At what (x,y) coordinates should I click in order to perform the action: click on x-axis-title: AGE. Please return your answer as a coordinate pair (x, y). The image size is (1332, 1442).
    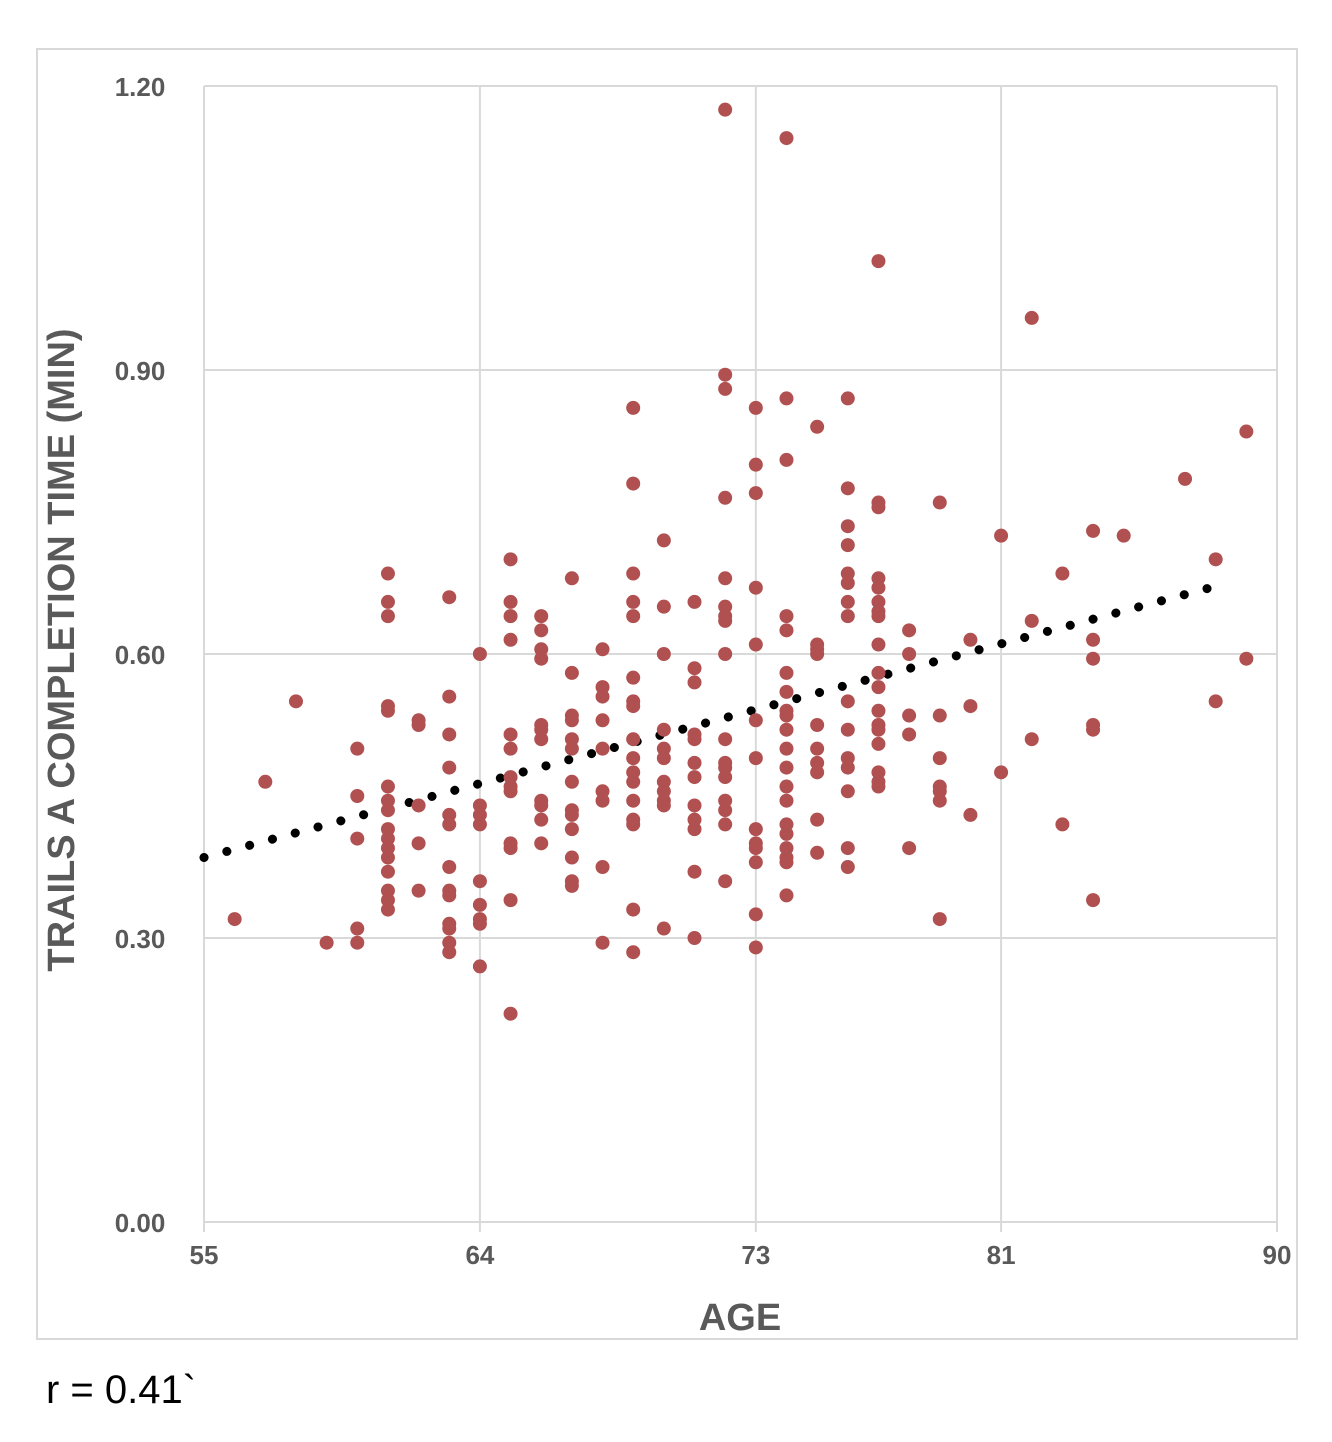
    Looking at the image, I should click on (740, 1318).